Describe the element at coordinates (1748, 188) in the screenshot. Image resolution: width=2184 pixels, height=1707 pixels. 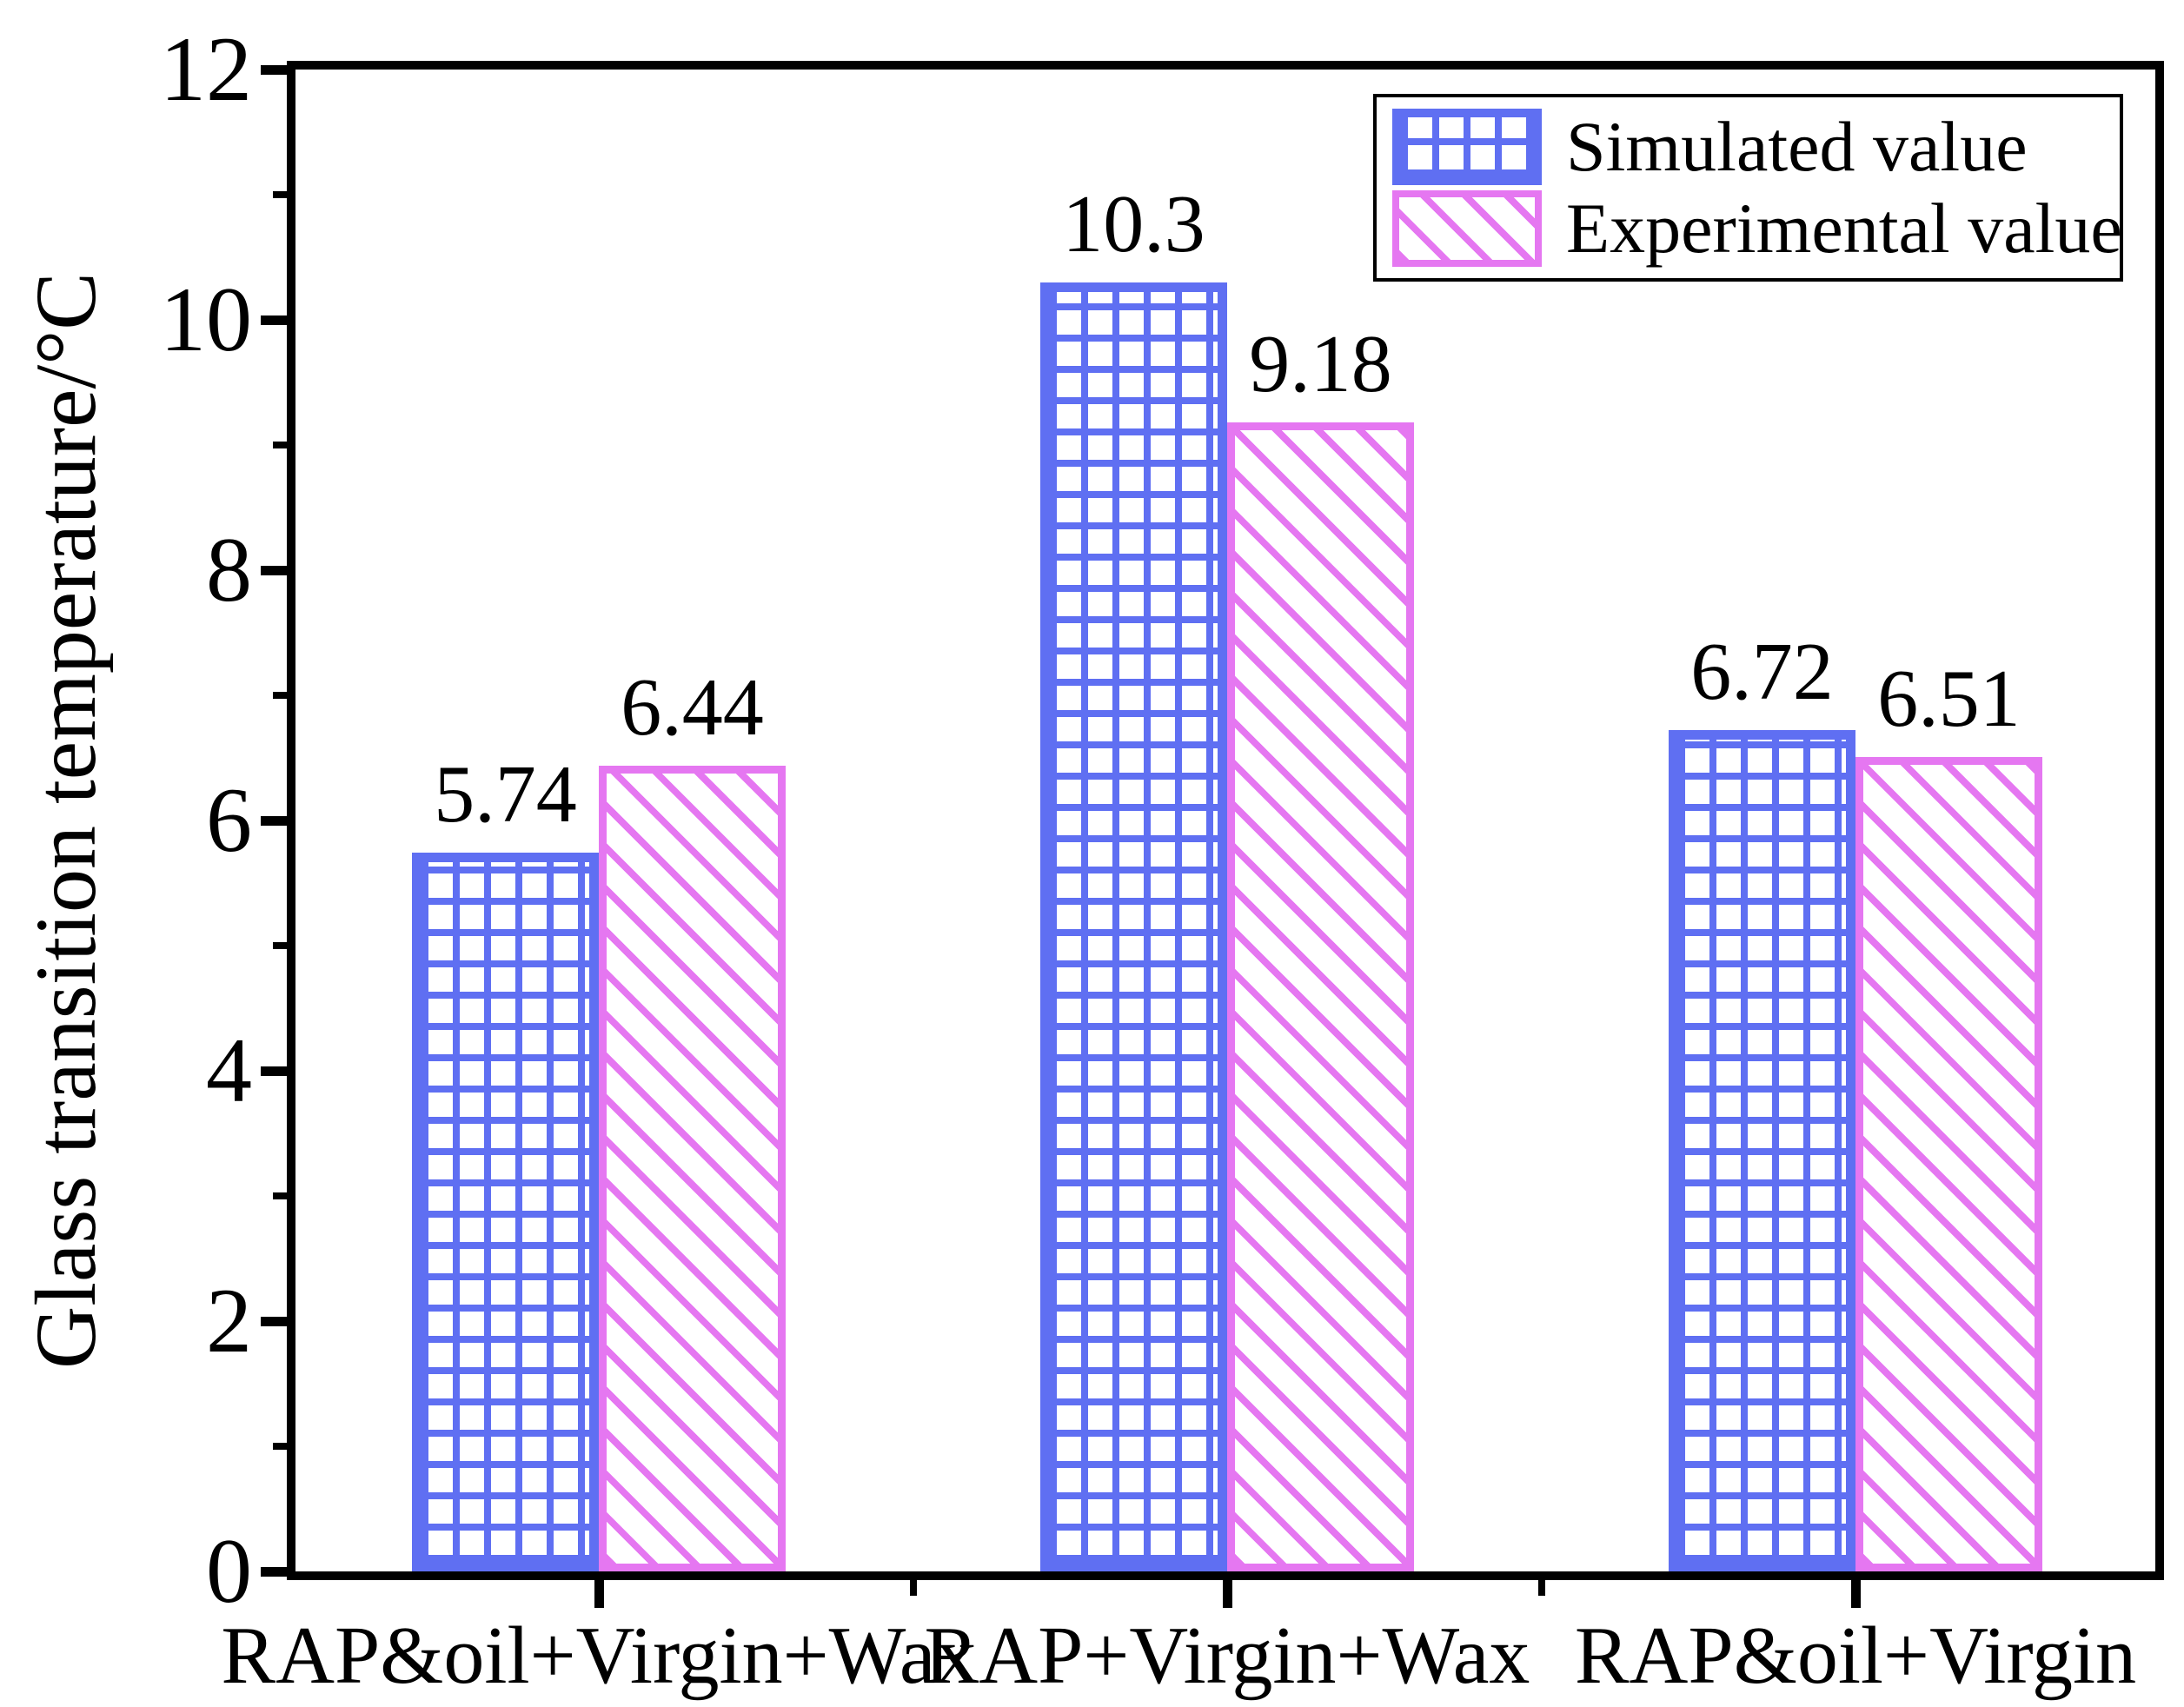
I see `legend: Simulated value Experimental value` at that location.